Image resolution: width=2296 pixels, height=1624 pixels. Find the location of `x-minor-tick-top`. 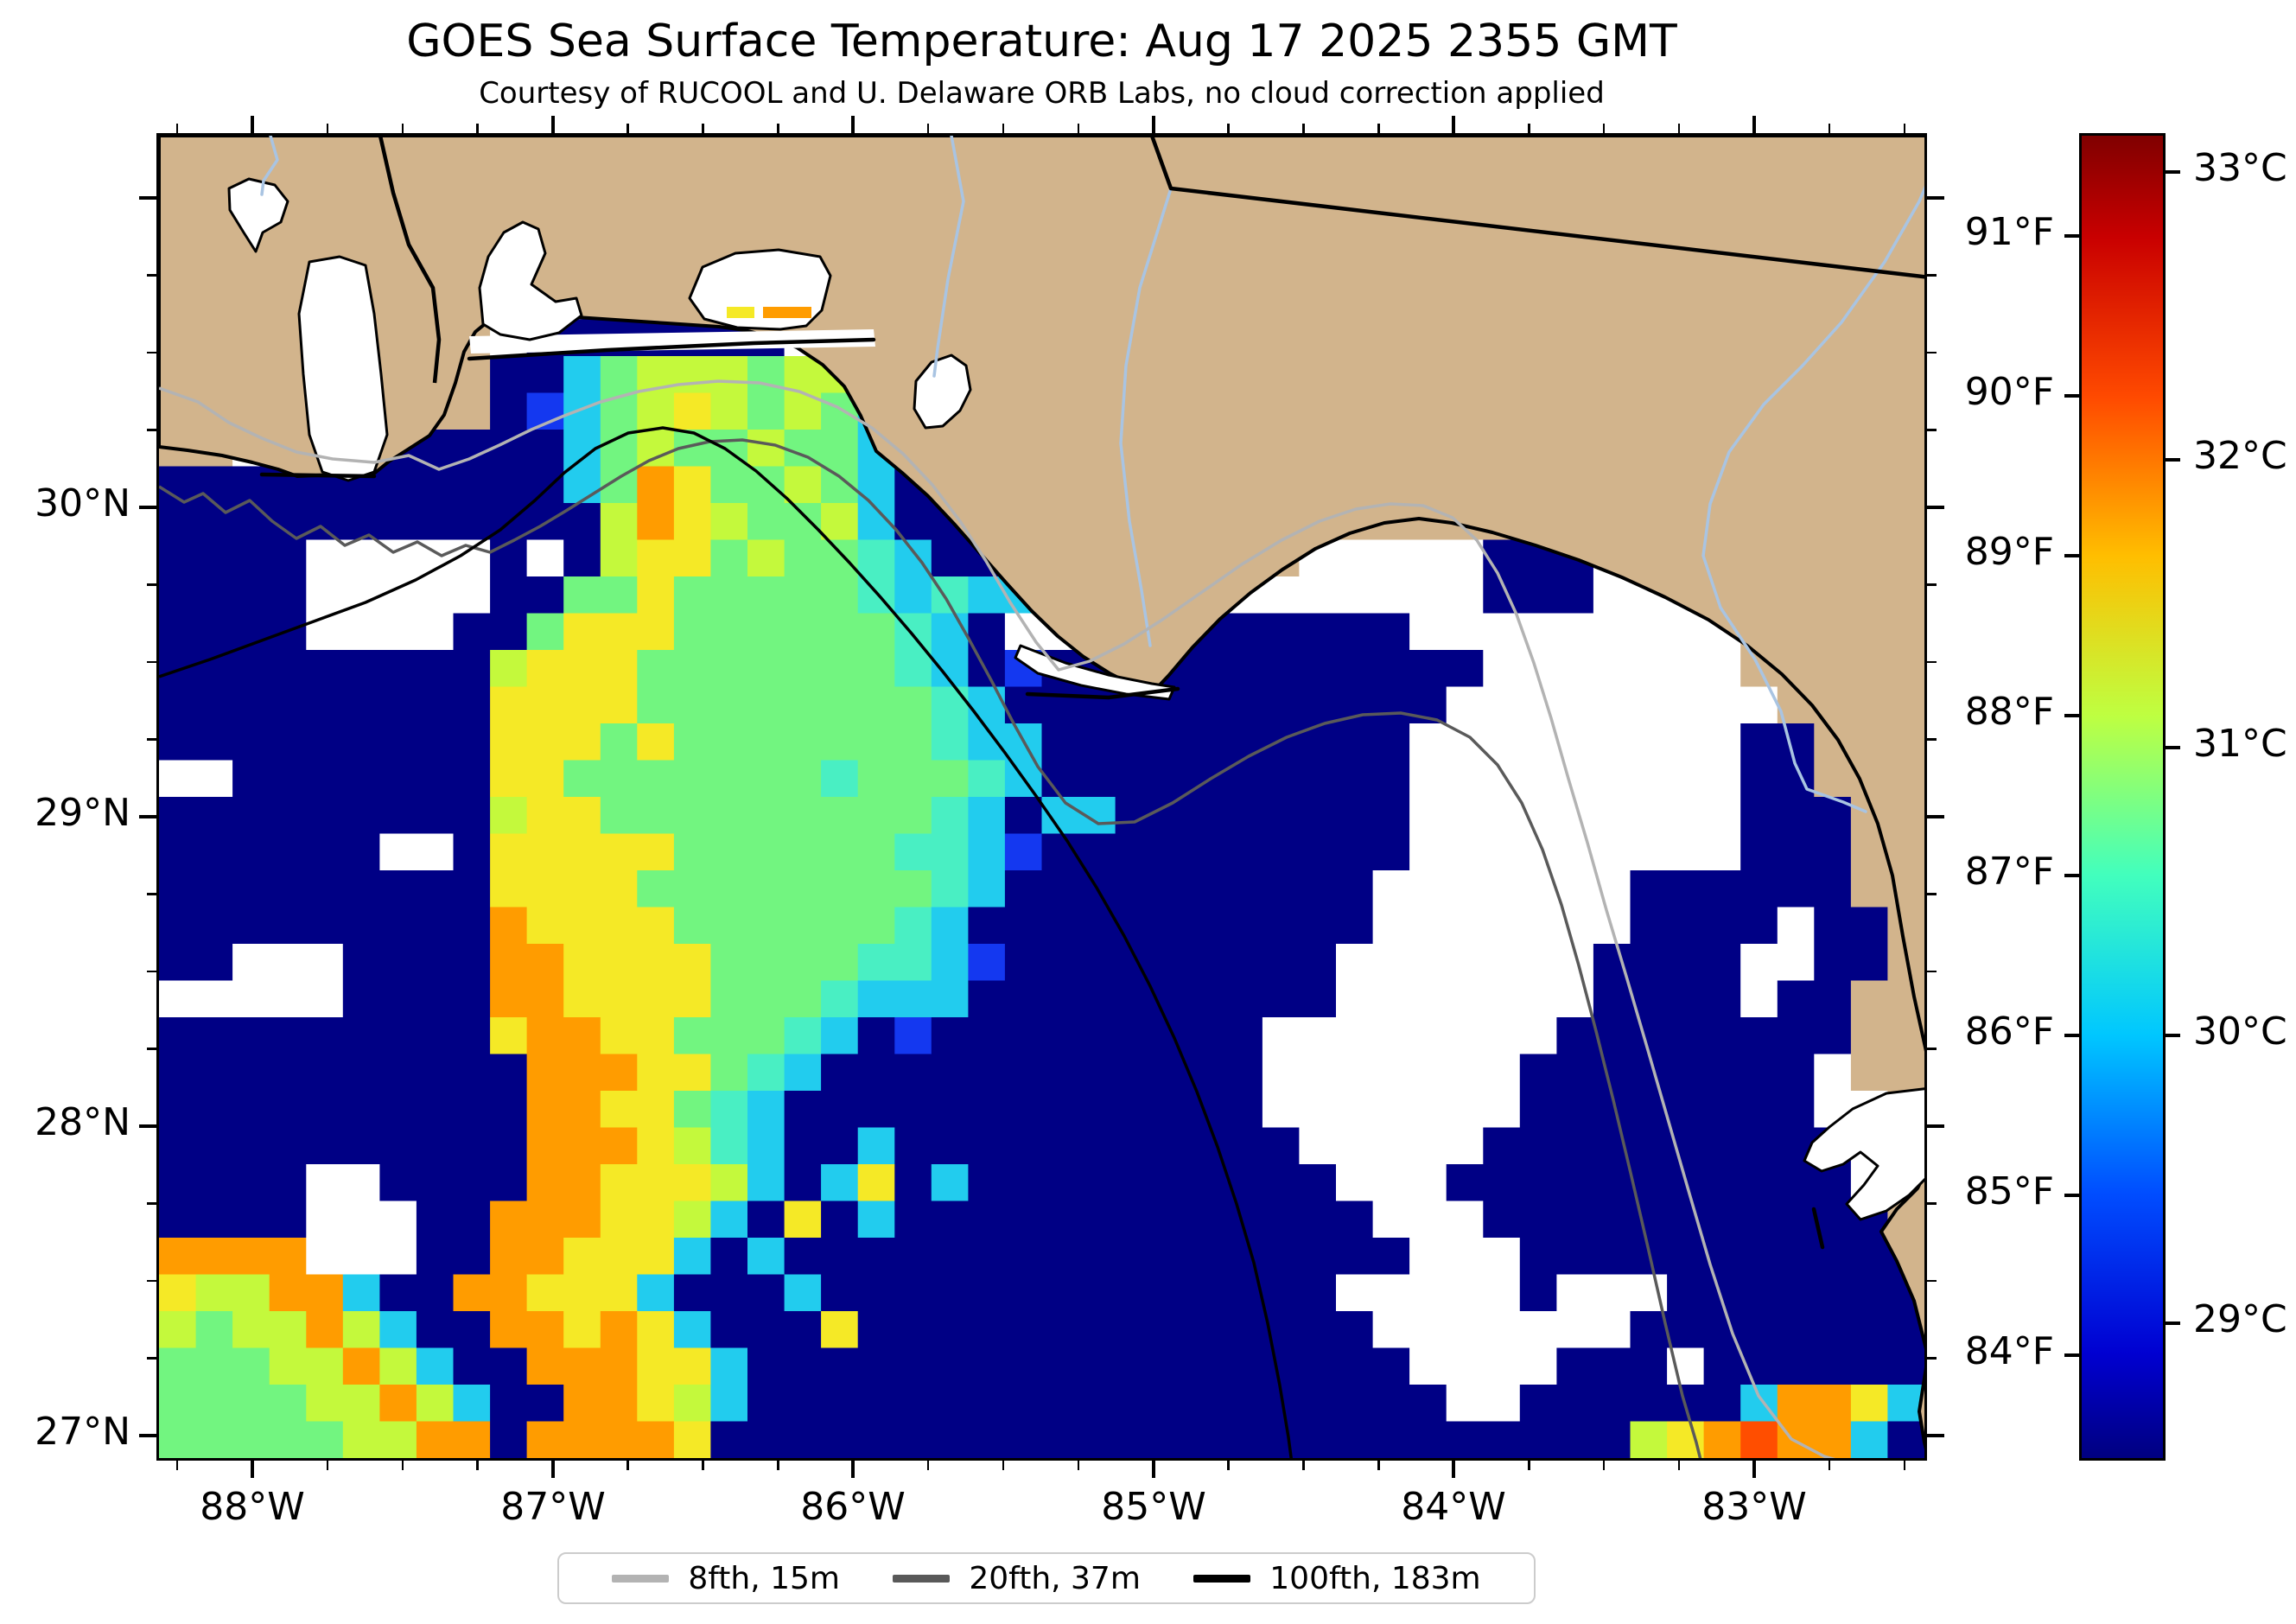

x-minor-tick-top is located at coordinates (1303, 128).